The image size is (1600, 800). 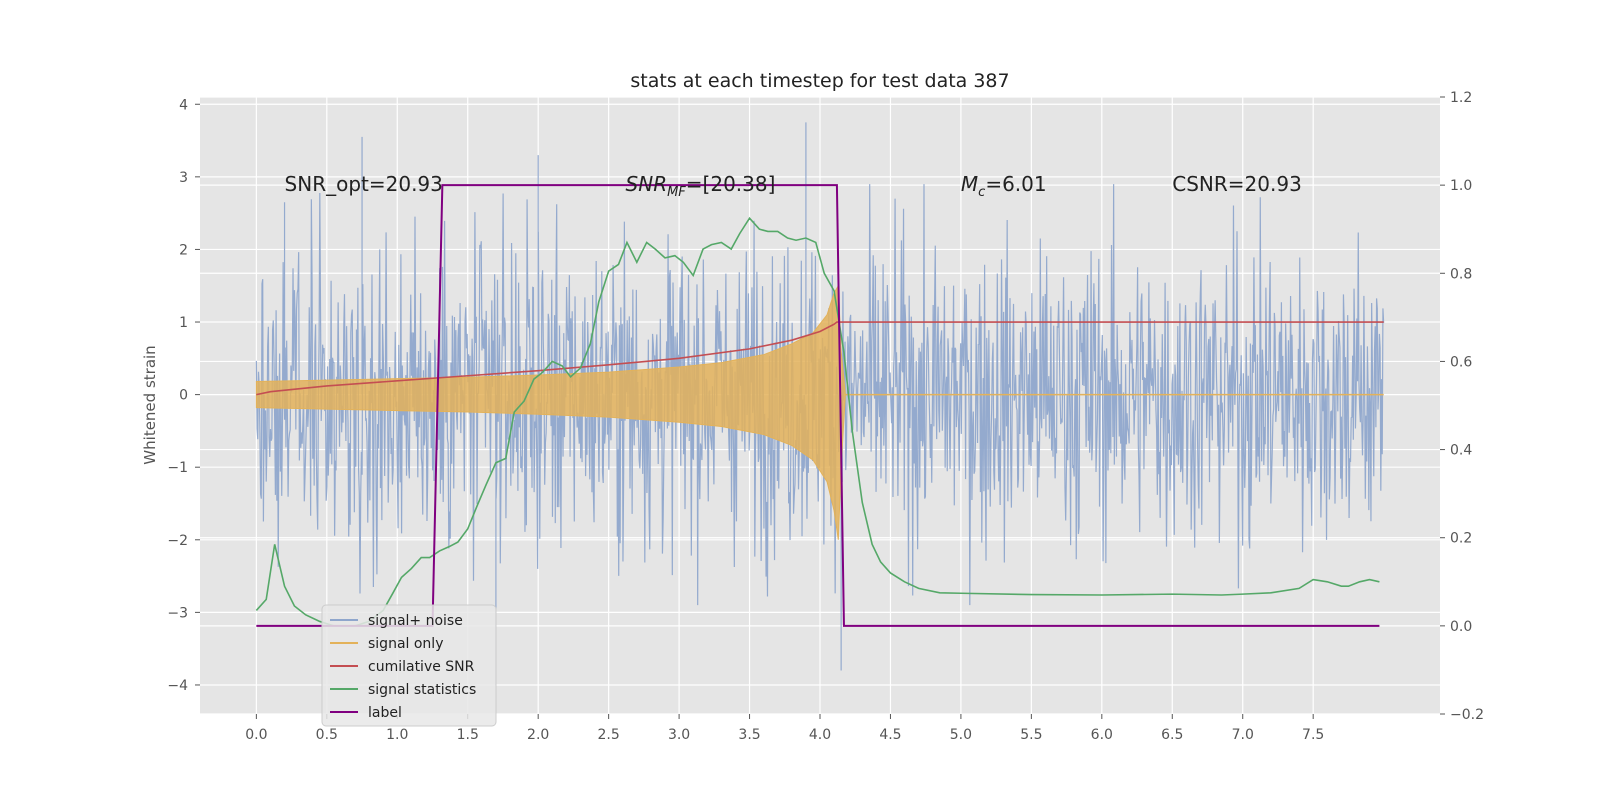 What do you see at coordinates (468, 735) in the screenshot?
I see `x-tick-label: 1.5` at bounding box center [468, 735].